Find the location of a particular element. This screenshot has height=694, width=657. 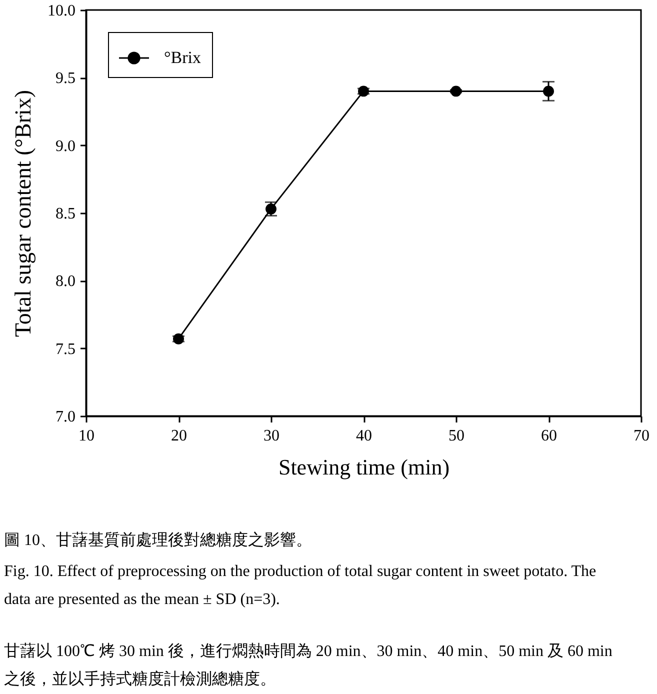

x-tick-label: 20 is located at coordinates (179, 436).